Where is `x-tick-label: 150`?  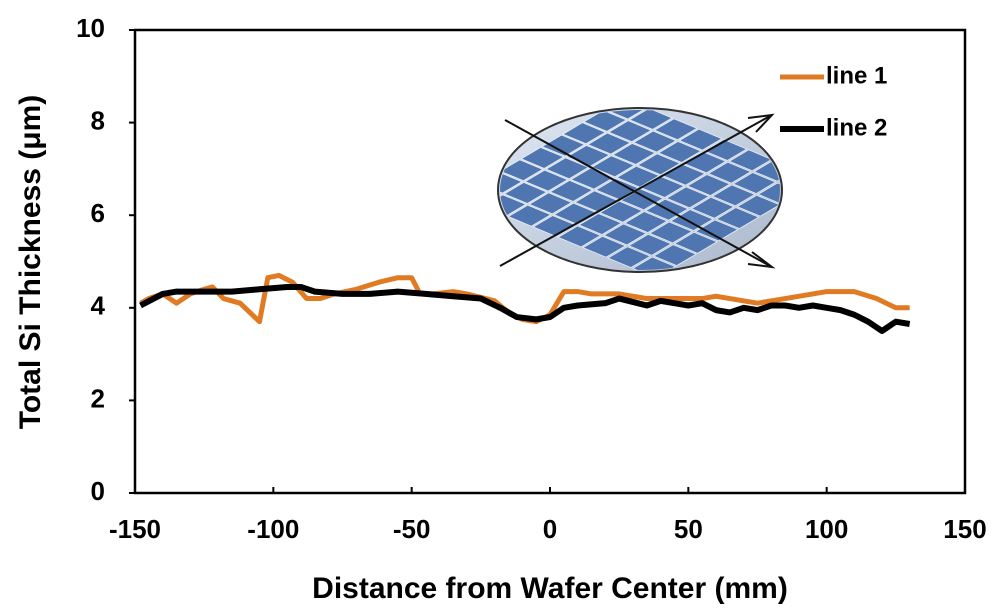
x-tick-label: 150 is located at coordinates (964, 529).